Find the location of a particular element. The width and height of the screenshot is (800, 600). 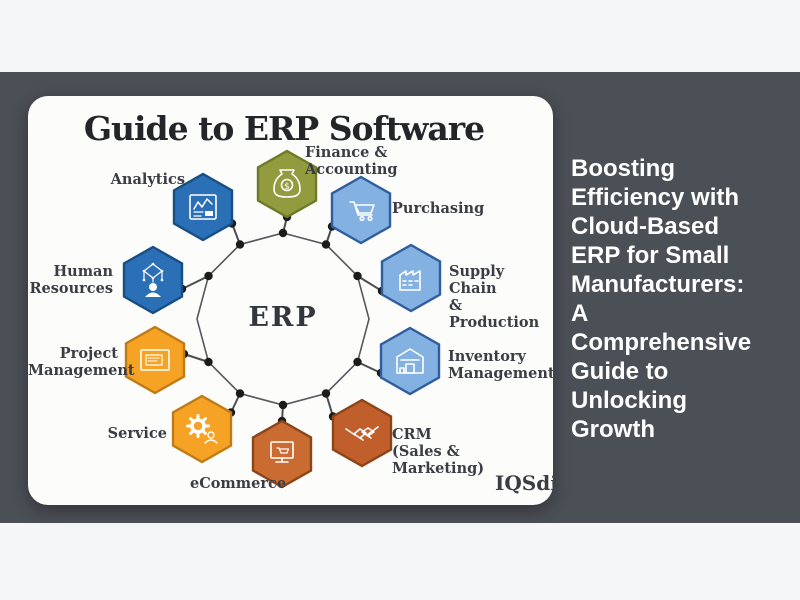

erp-center-label: ERP is located at coordinates (283, 317).